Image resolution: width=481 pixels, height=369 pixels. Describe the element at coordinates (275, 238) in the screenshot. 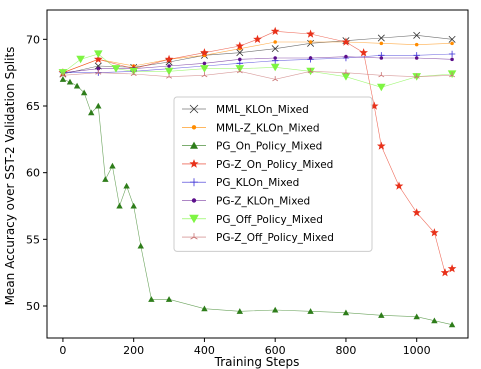

I see `legend-label: PG-Z_Off_Policy_Mixed` at that location.